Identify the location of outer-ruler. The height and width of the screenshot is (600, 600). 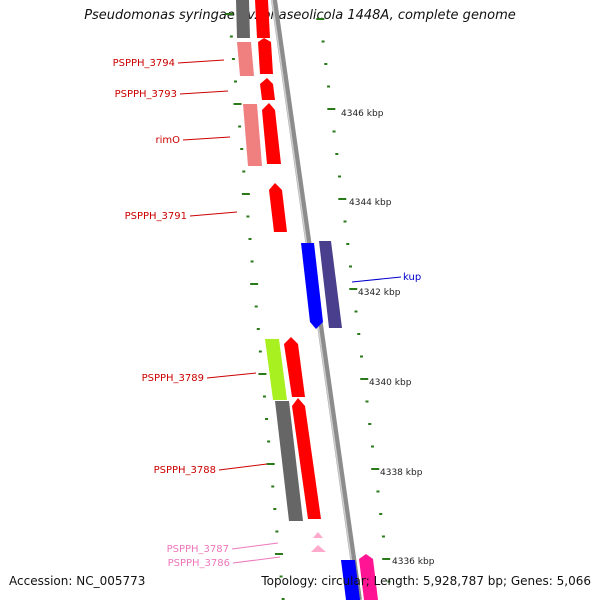
(353, 300).